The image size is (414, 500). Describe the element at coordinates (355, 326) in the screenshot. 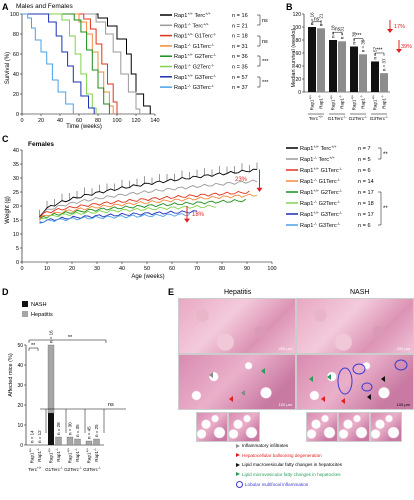

I see `nash-low-mag-image: 200 μm` at that location.